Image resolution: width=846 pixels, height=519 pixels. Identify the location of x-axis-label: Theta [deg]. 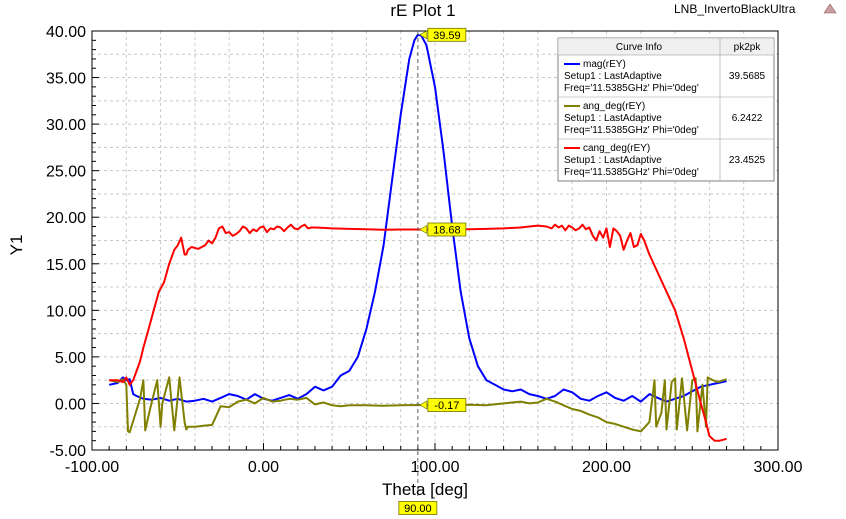
(425, 489).